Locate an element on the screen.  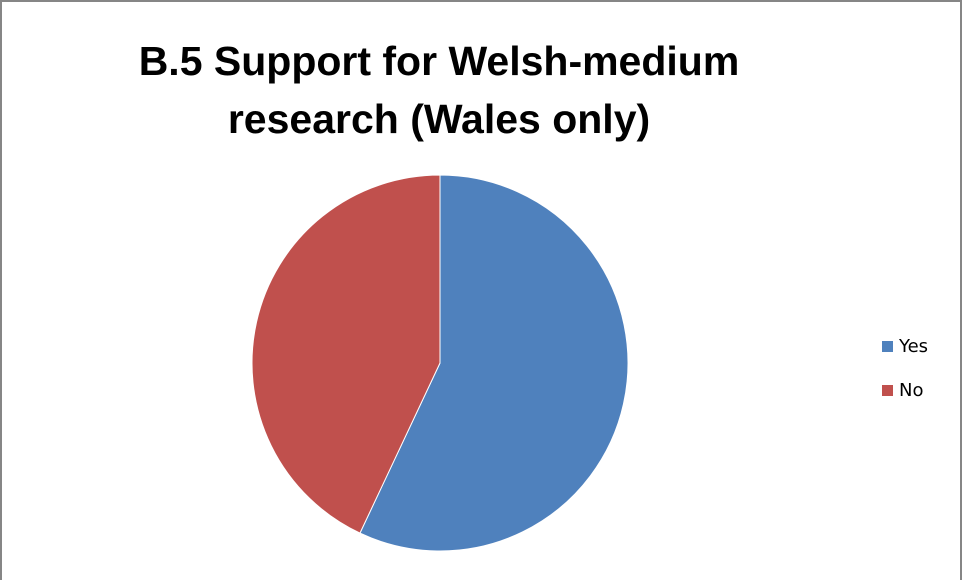
chart-title-line-1: B.5 Support for Welsh-medium is located at coordinates (439, 61).